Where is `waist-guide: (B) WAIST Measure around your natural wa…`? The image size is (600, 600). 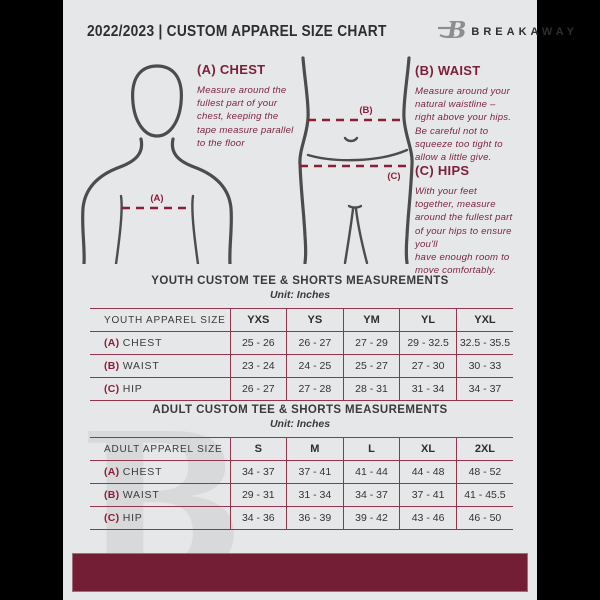 waist-guide: (B) WAIST Measure around your natural wa… is located at coordinates (475, 113).